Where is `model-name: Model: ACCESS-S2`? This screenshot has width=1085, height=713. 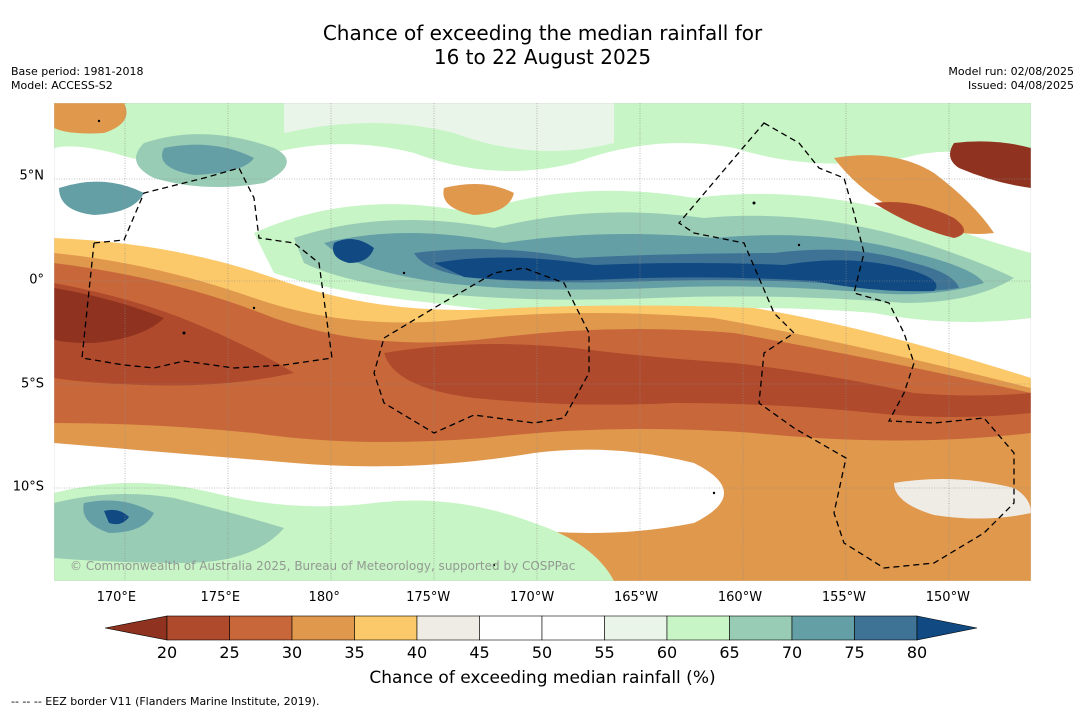
model-name: Model: ACCESS-S2 is located at coordinates (62, 85).